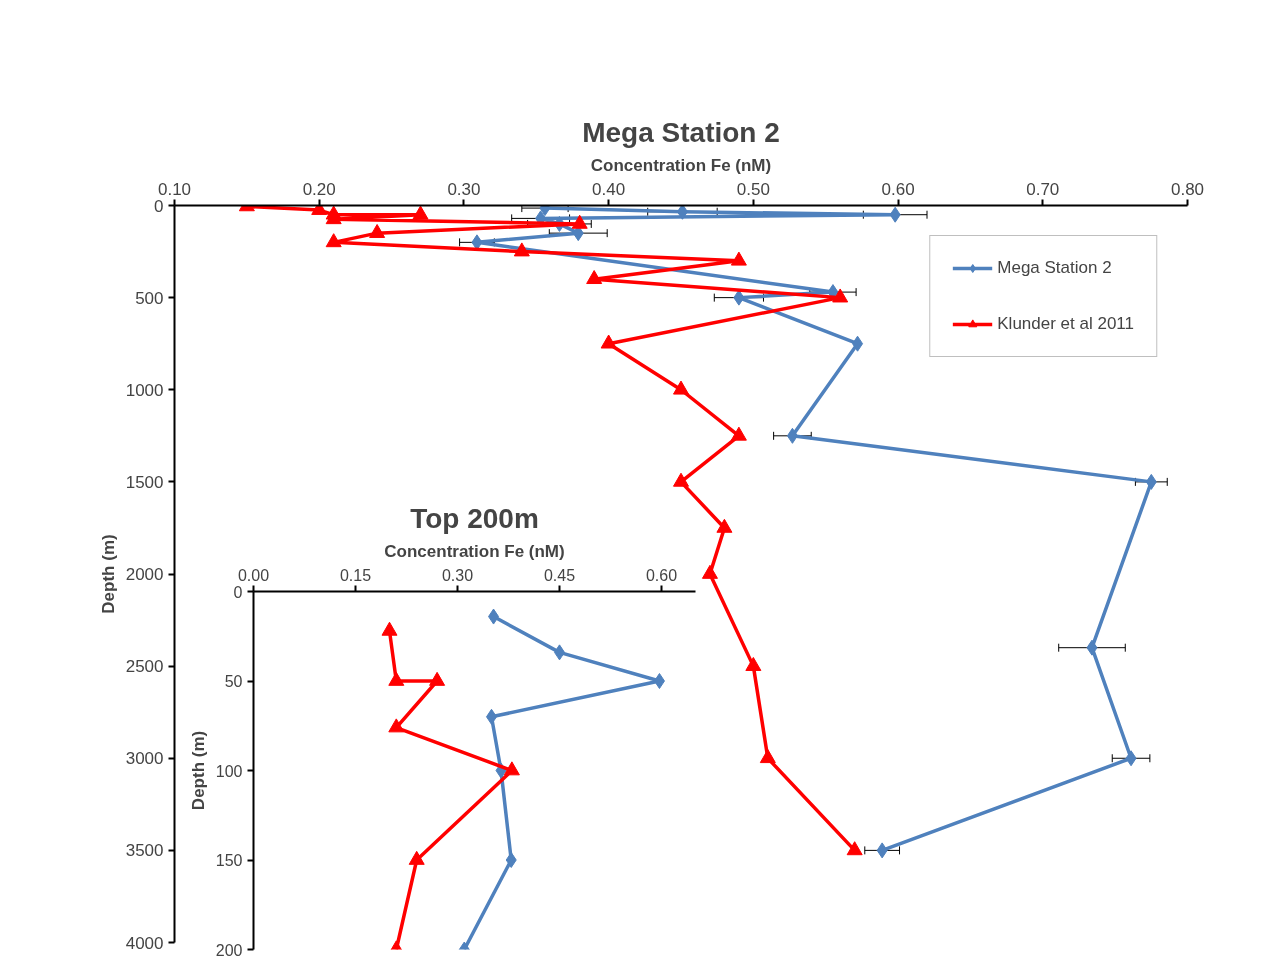 The height and width of the screenshot is (966, 1287). I want to click on y-tick-label: 3000, so click(144, 759).